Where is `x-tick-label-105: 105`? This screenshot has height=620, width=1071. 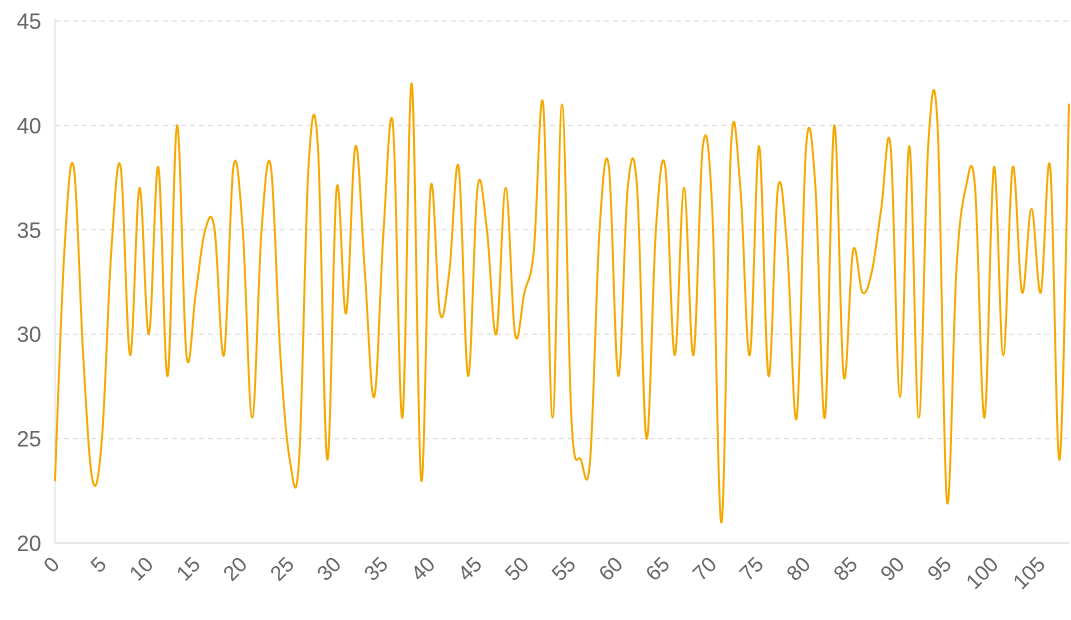 x-tick-label-105: 105 is located at coordinates (1029, 573).